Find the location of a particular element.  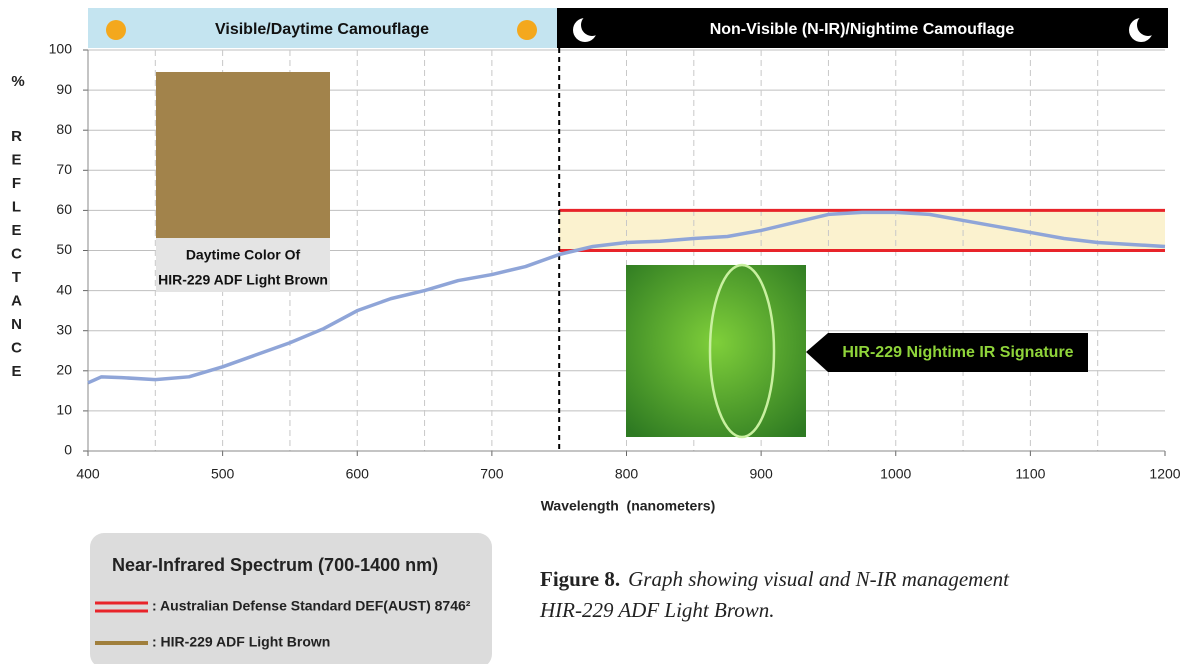

day-band is located at coordinates (322, 28).